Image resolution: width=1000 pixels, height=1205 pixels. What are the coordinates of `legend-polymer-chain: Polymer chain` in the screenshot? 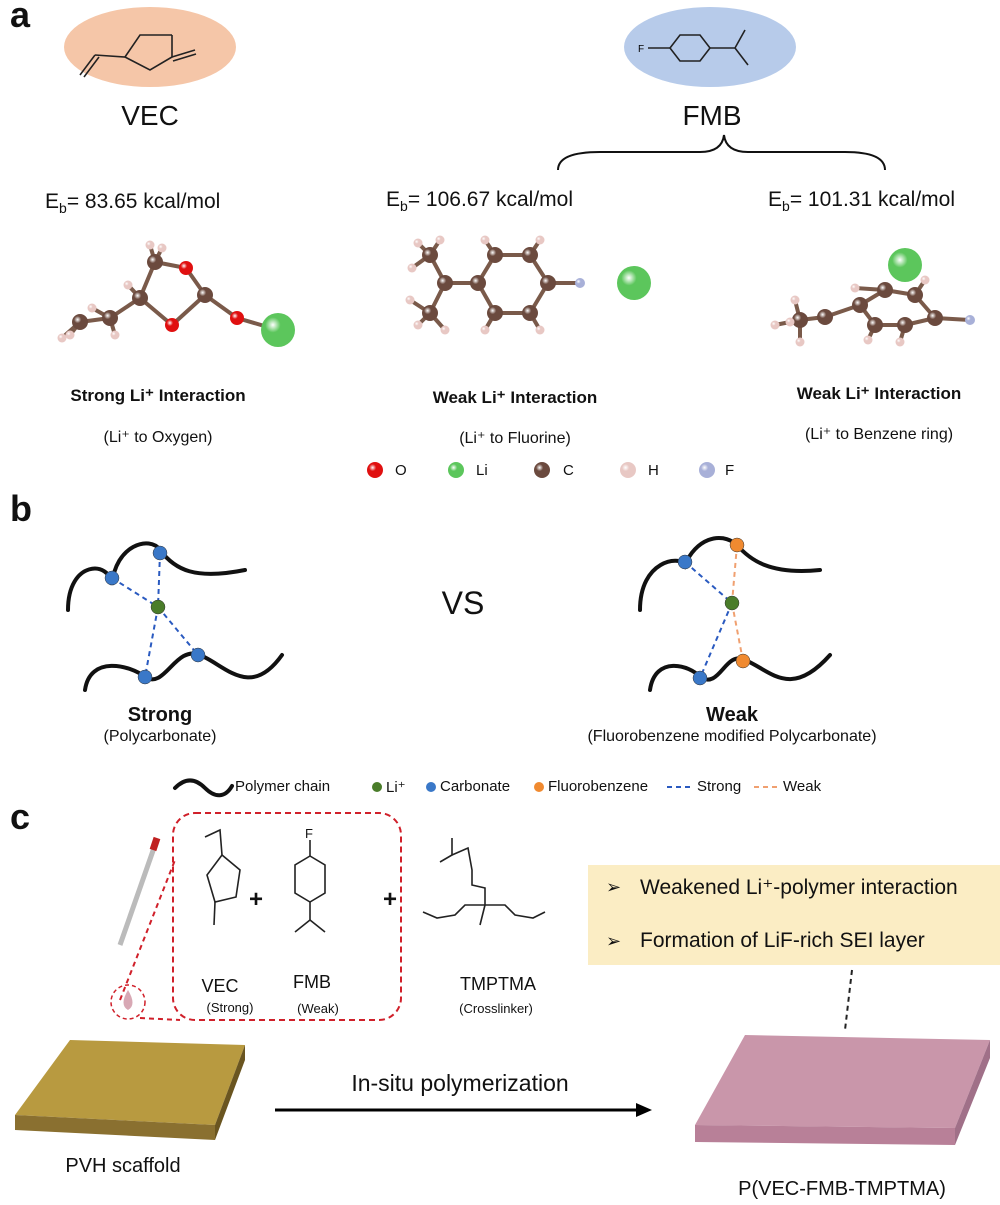 It's located at (283, 786).